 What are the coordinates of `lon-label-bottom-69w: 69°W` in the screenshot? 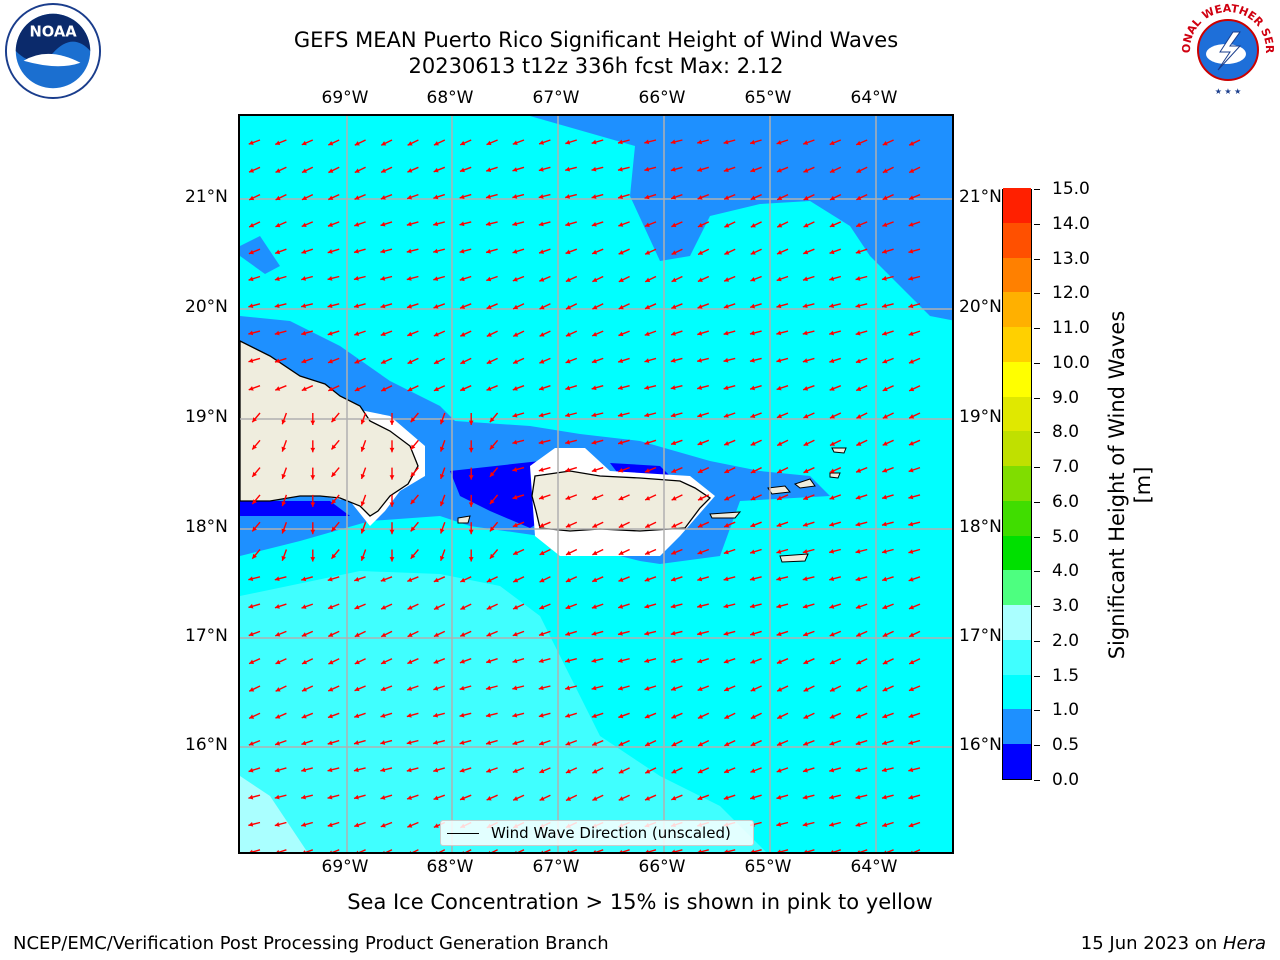 It's located at (345, 867).